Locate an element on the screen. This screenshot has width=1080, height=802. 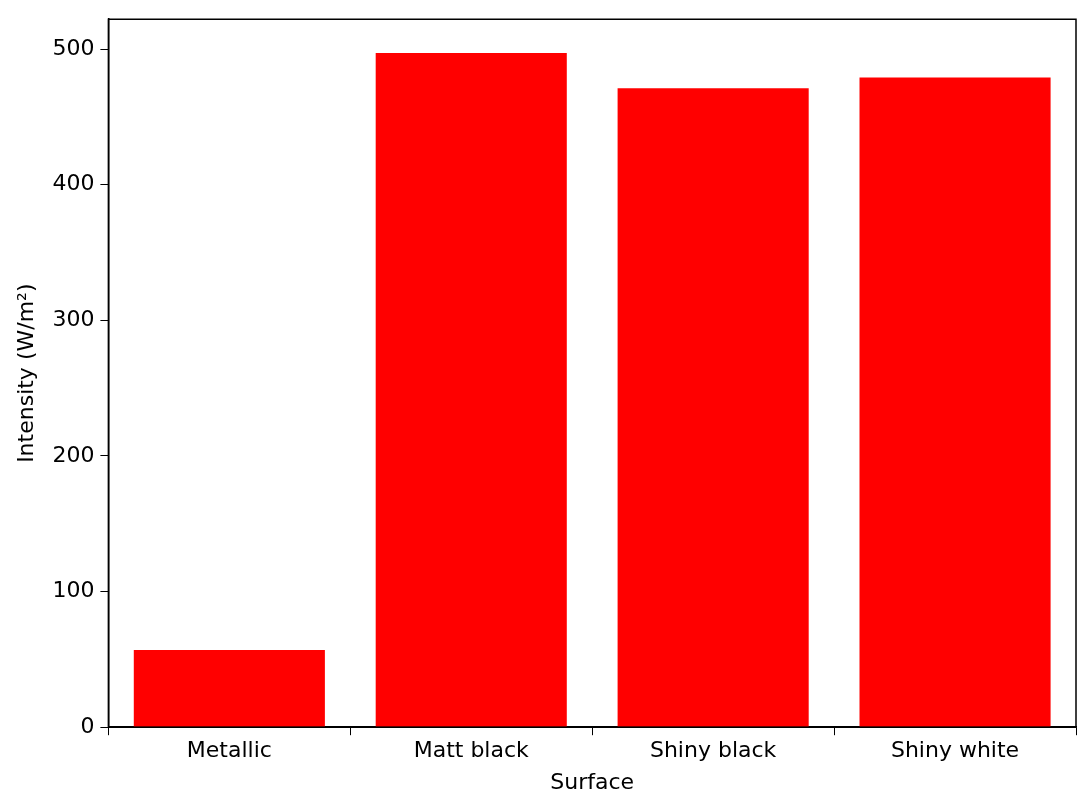
y-tick-label: 0 is located at coordinates (87, 725).